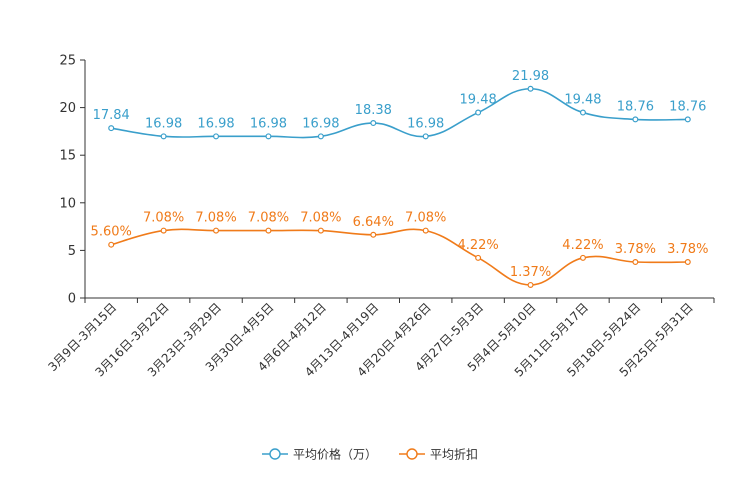 The height and width of the screenshot is (496, 744). What do you see at coordinates (373, 110) in the screenshot?
I see `data-label: 18.38` at bounding box center [373, 110].